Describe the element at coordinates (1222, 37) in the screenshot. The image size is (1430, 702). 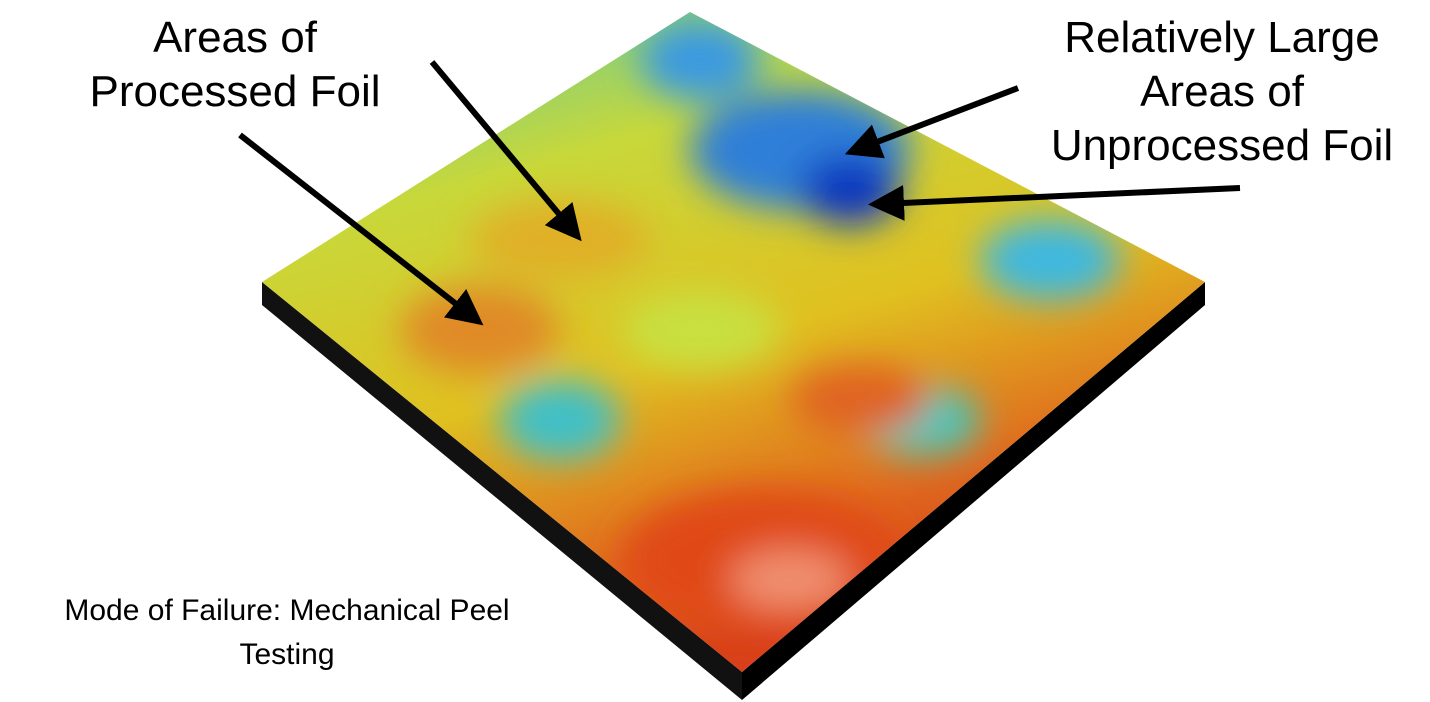
I see `label-line: Relatively Large` at that location.